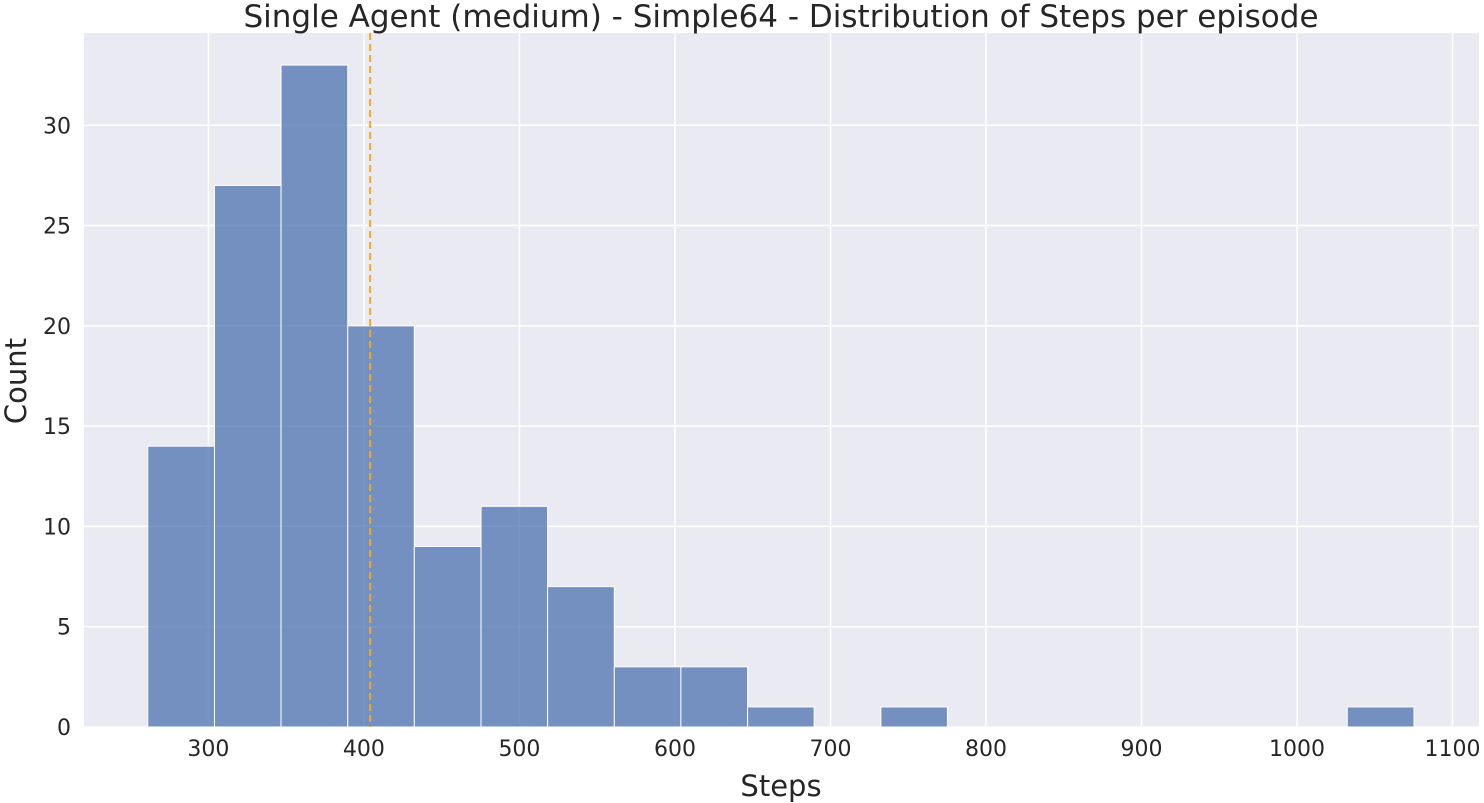 Image resolution: width=1484 pixels, height=803 pixels. I want to click on y-tick-label: 20, so click(57, 327).